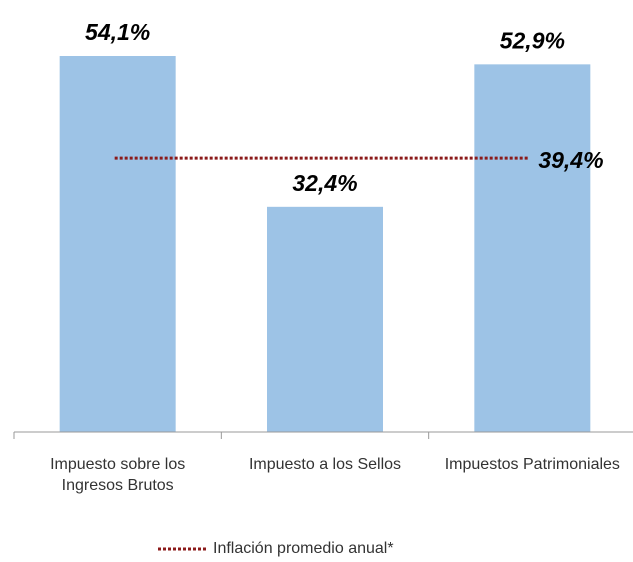 This screenshot has width=633, height=562. What do you see at coordinates (303, 548) in the screenshot?
I see `legend-label: Inflación promedio anual*` at bounding box center [303, 548].